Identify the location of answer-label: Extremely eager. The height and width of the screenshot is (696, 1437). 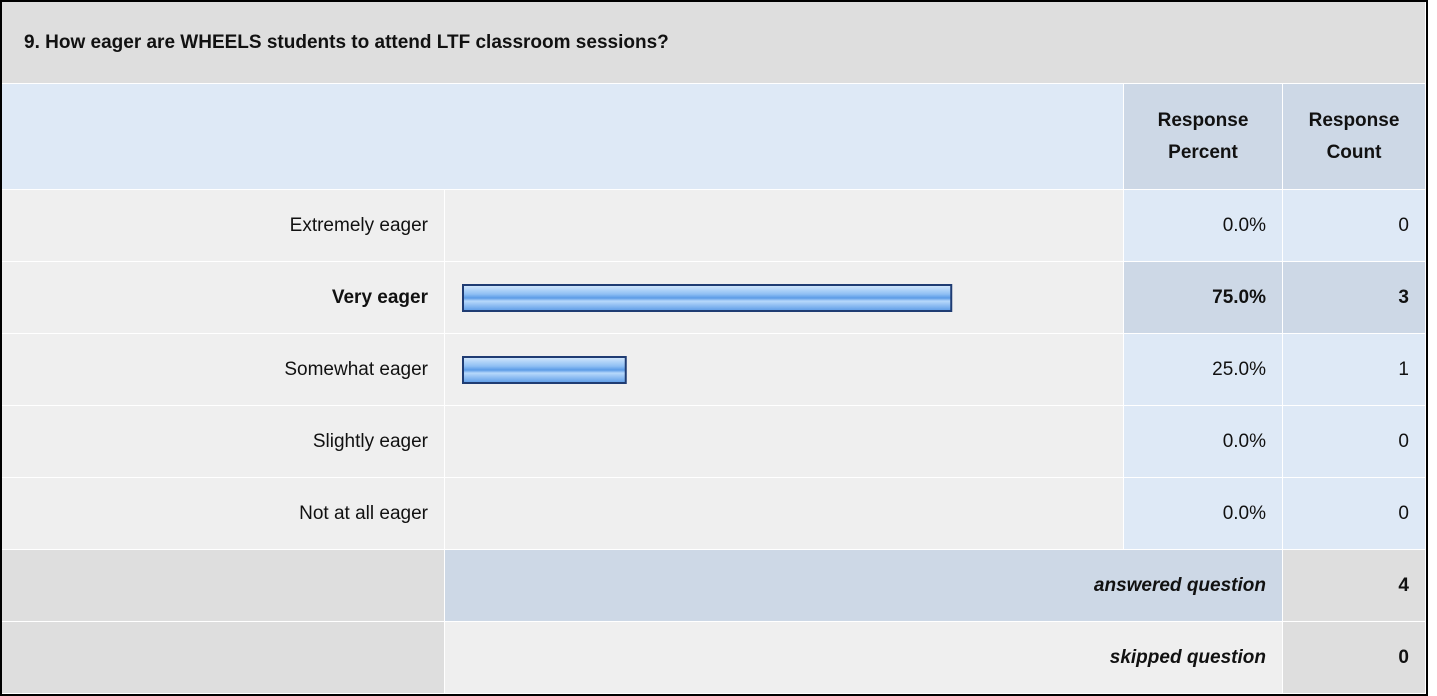
(223, 226).